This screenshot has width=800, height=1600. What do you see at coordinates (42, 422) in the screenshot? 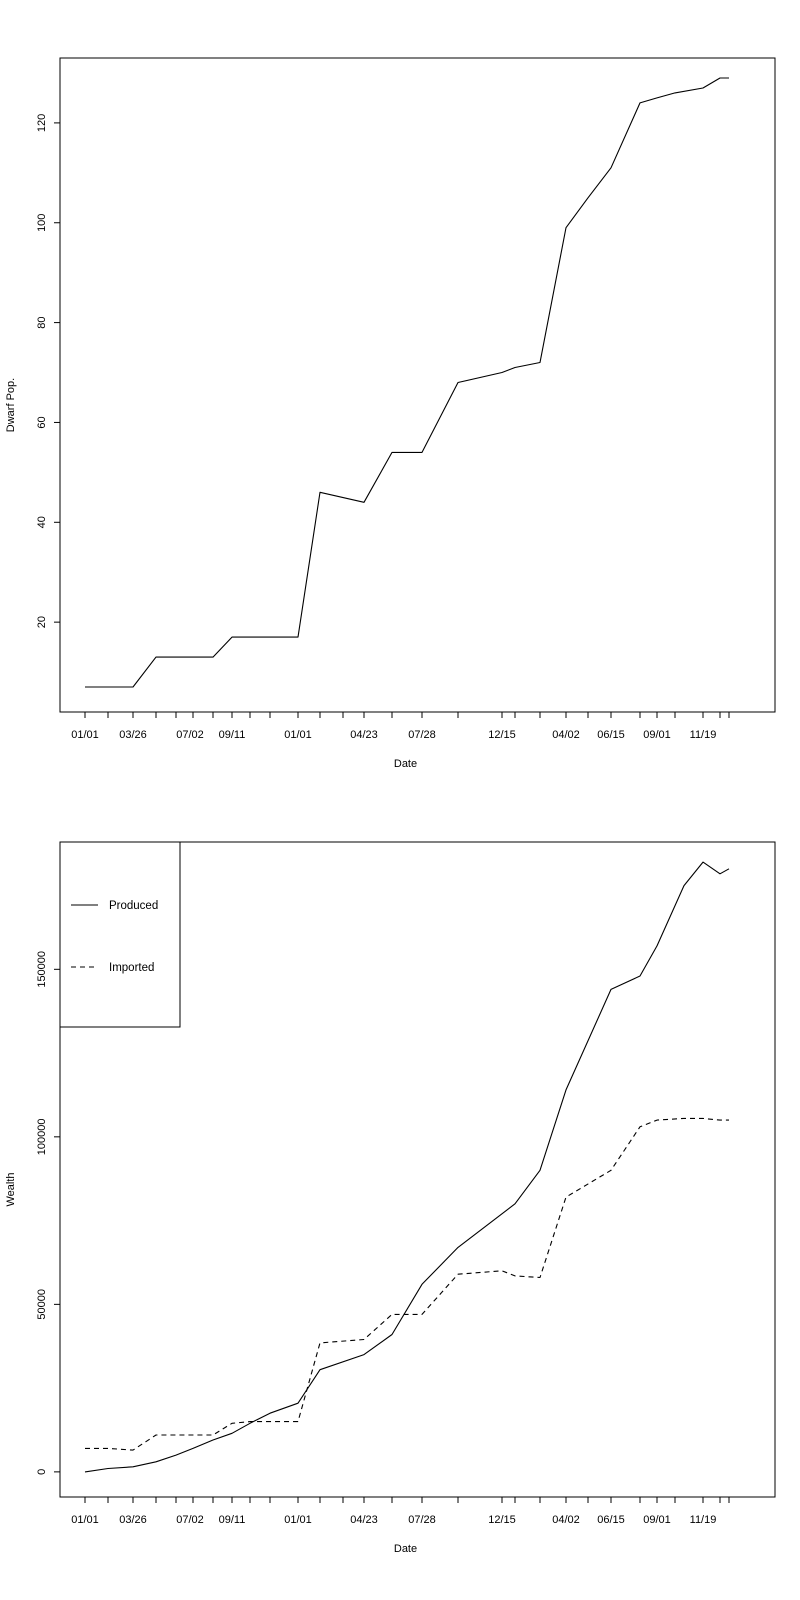
I see `y-tick-label: 60` at bounding box center [42, 422].